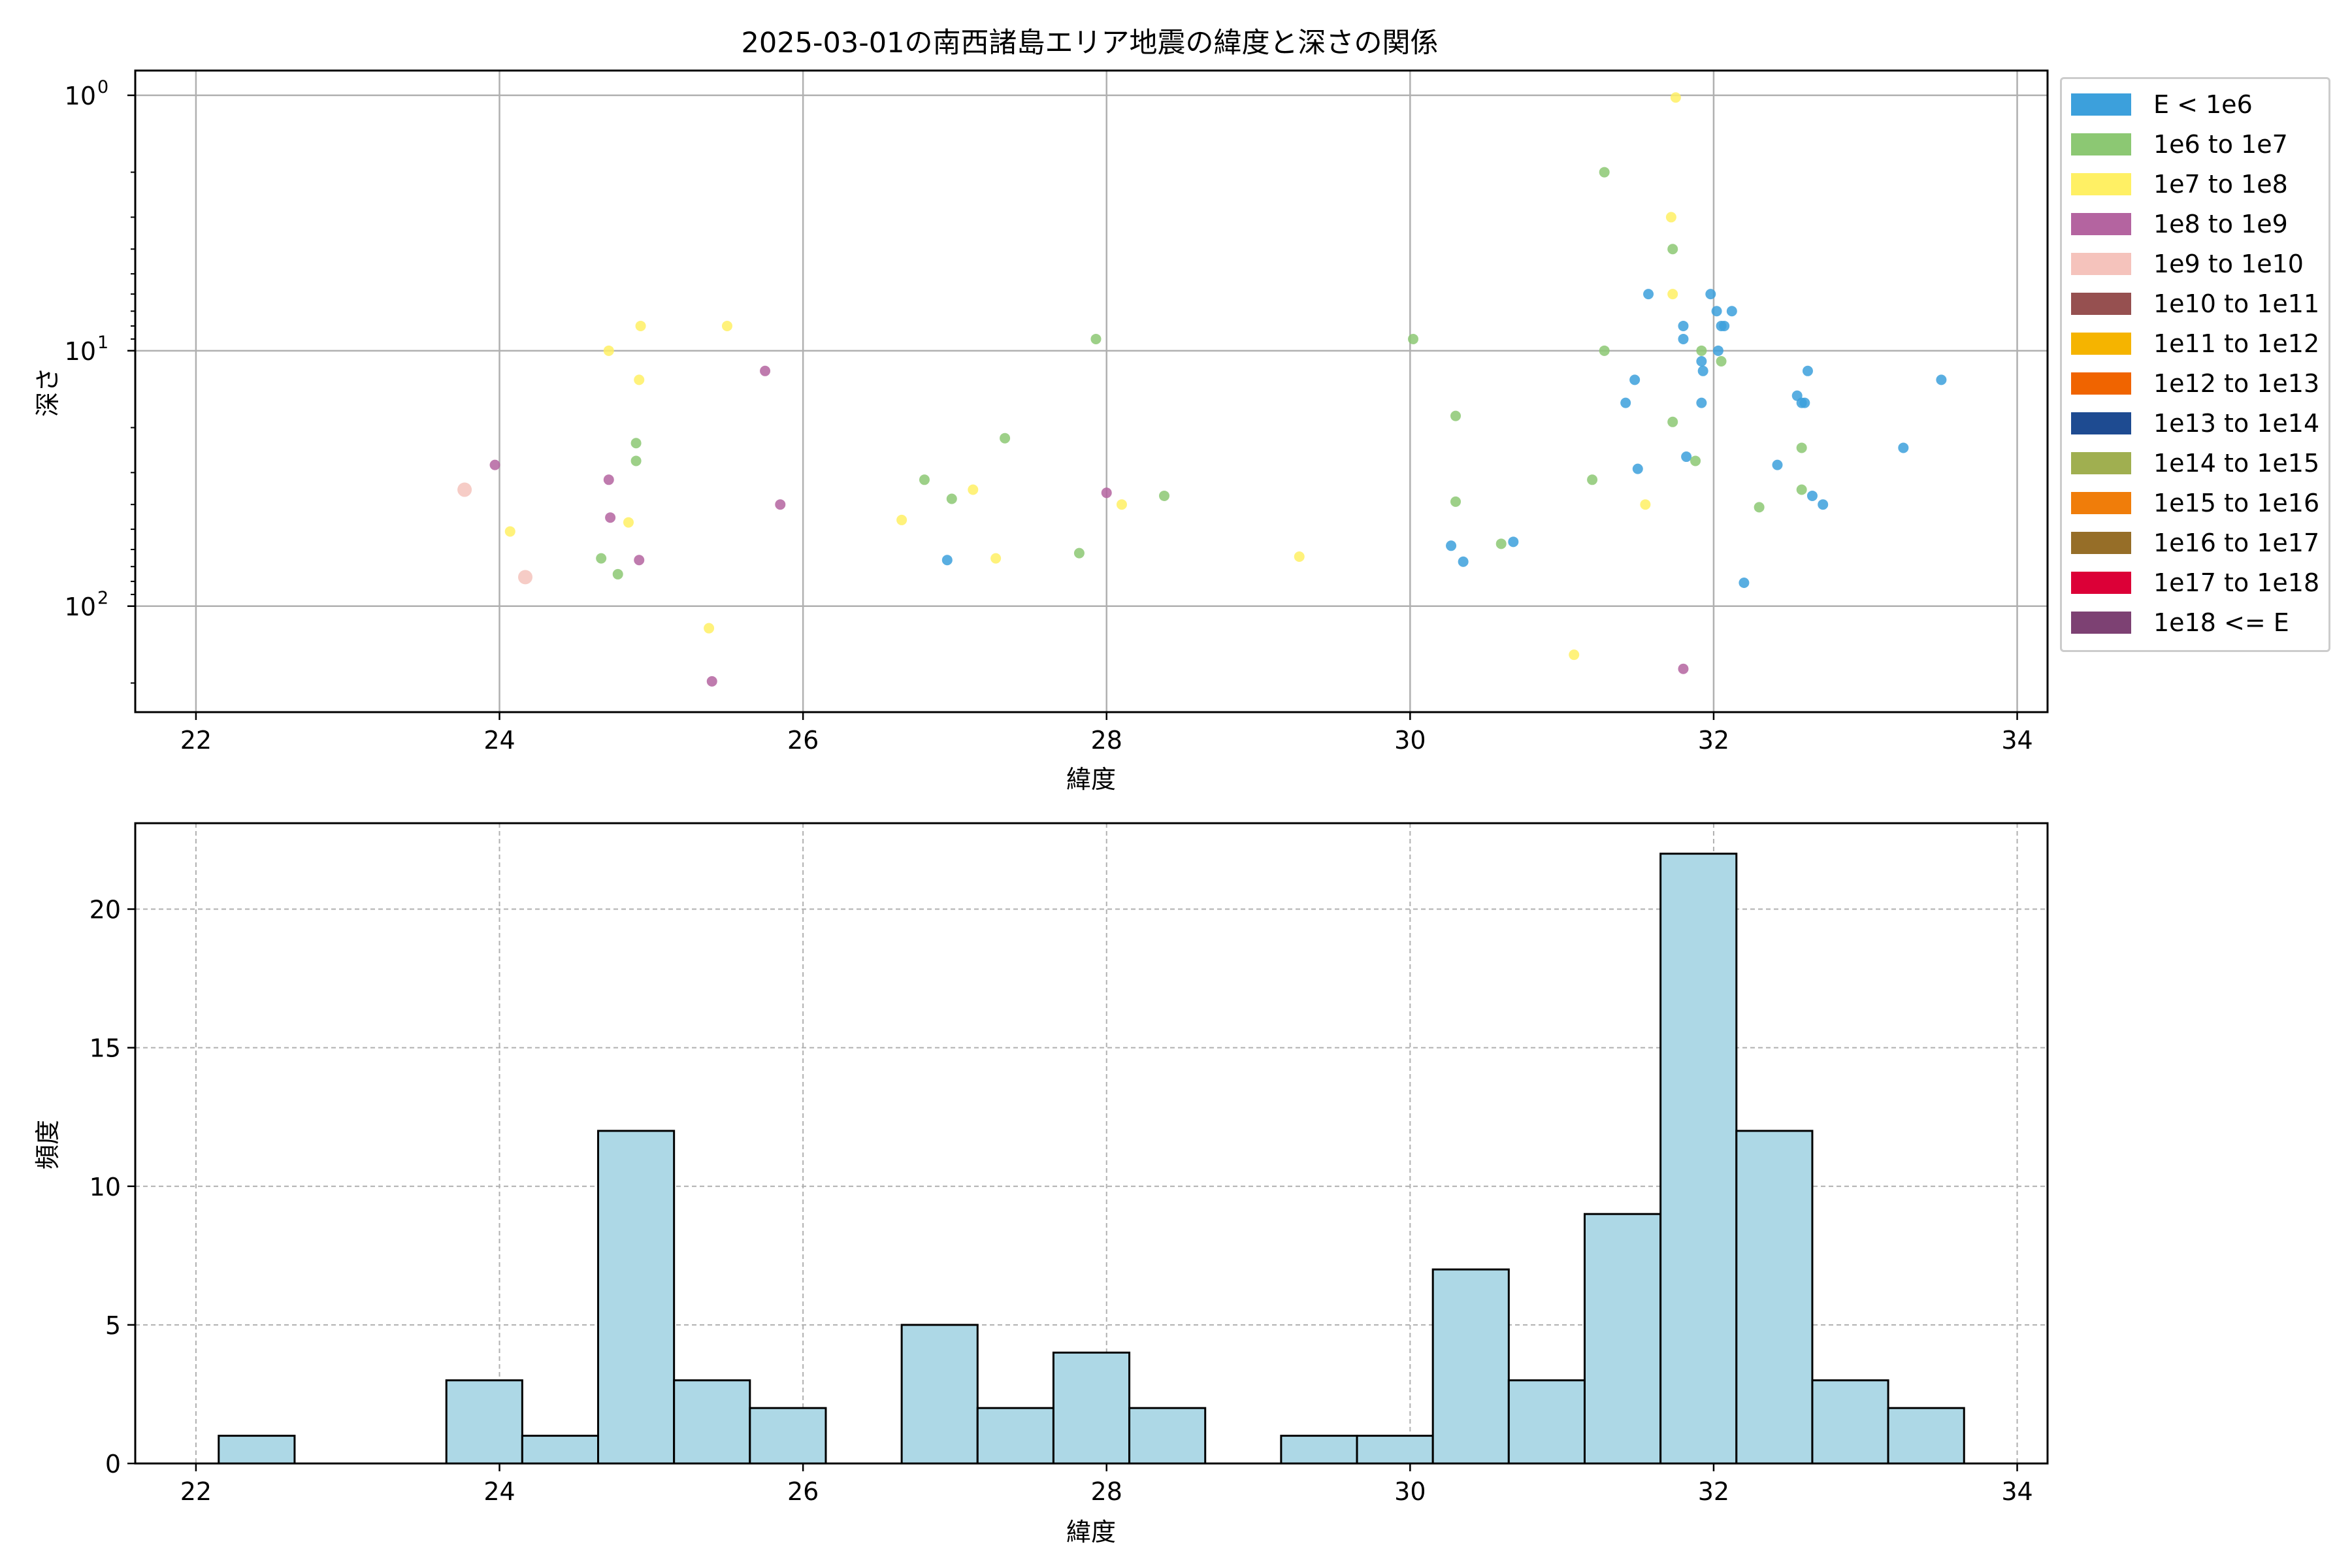 Image resolution: width=2352 pixels, height=1568 pixels. I want to click on histogram-y-tick-label: 20, so click(105, 910).